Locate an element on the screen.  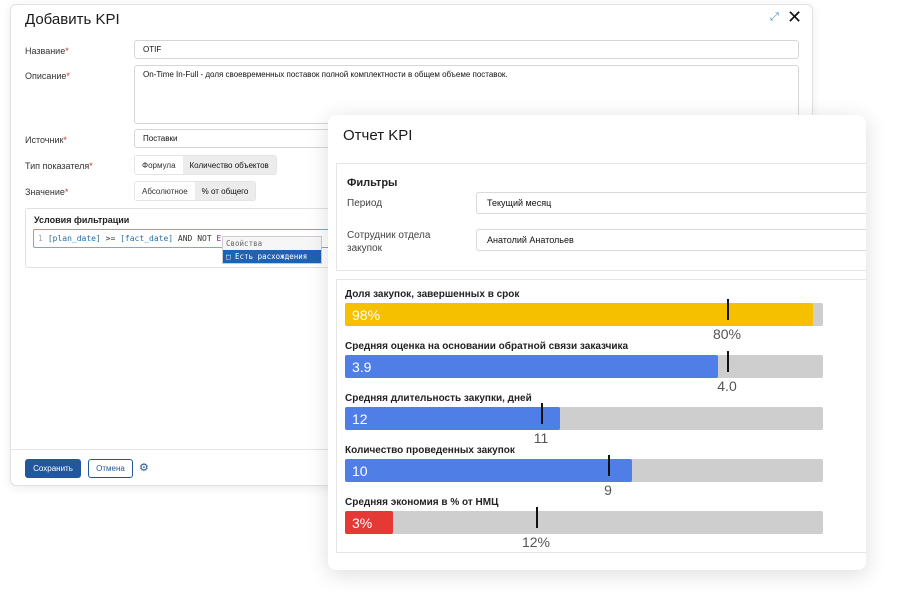
metric-title: Средняя экономия в % от НМЦ is located at coordinates (422, 502).